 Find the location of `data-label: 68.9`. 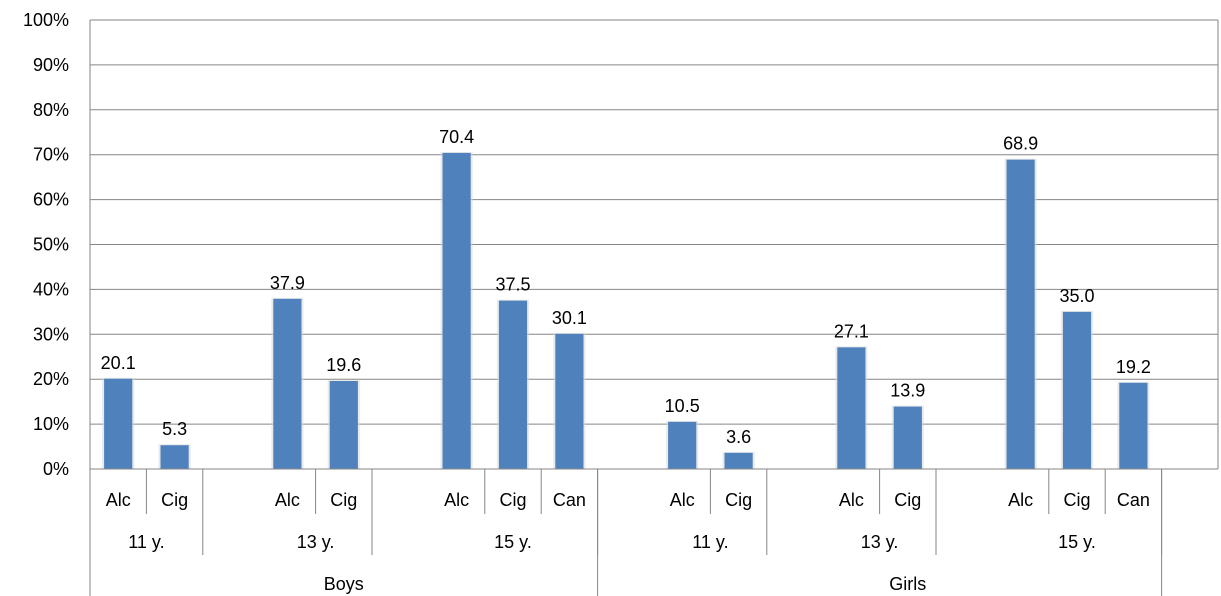

data-label: 68.9 is located at coordinates (1020, 144).